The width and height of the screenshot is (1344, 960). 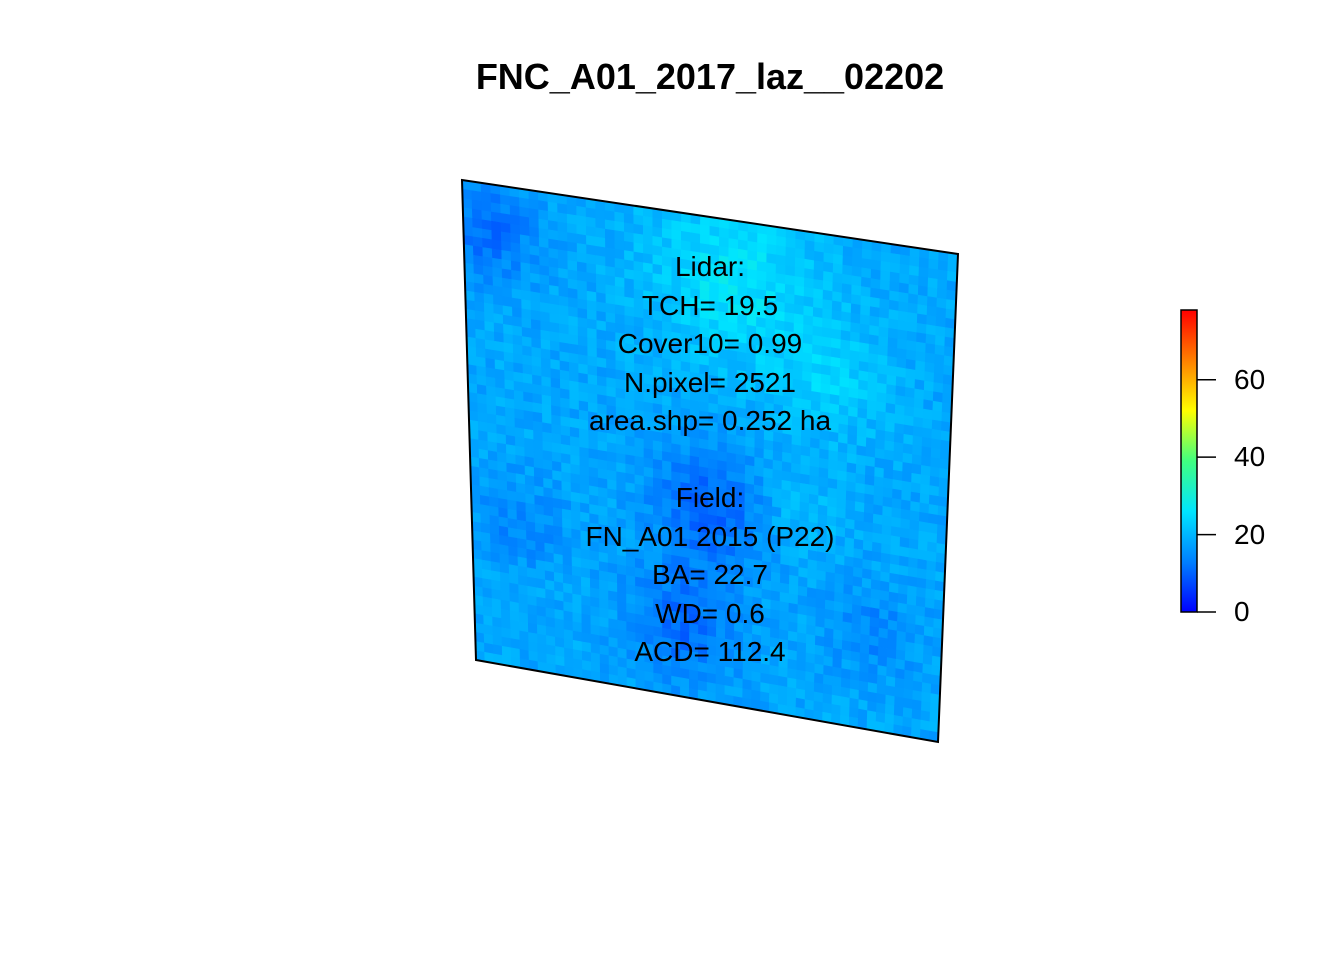 What do you see at coordinates (709, 382) in the screenshot?
I see `lidar-npixel: N.pixel= 2521` at bounding box center [709, 382].